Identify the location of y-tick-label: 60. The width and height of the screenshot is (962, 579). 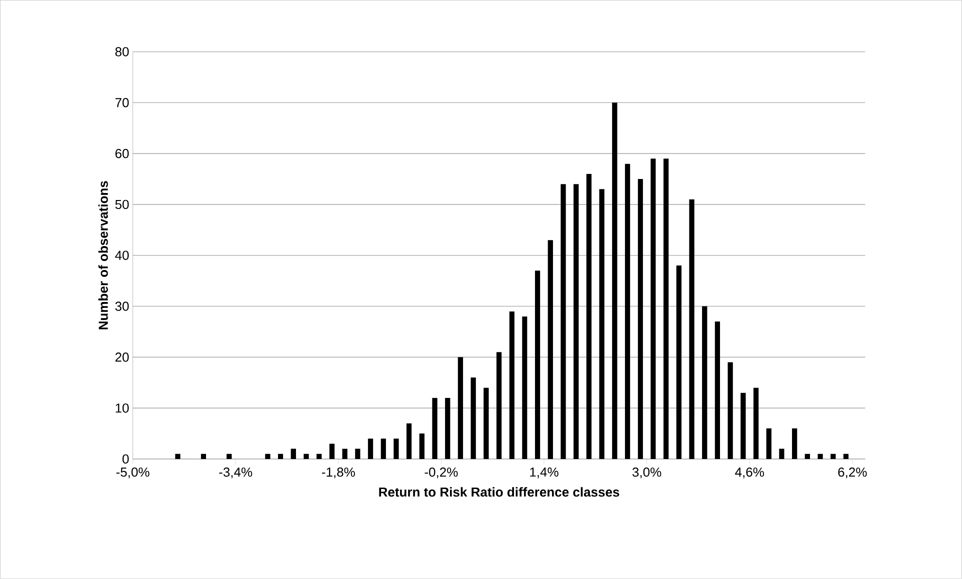
(122, 153).